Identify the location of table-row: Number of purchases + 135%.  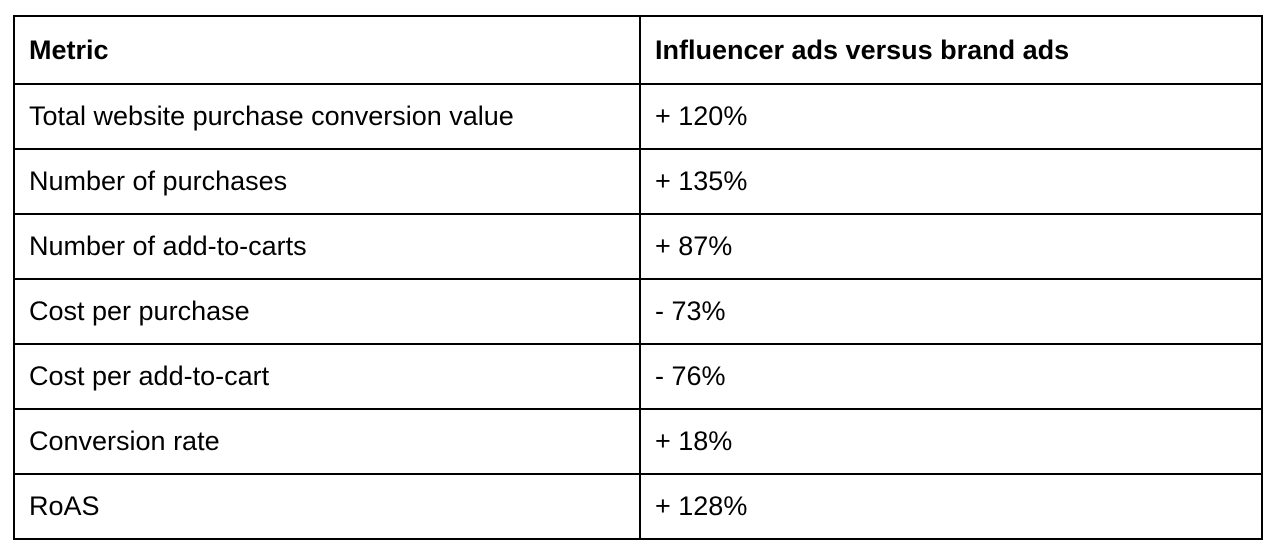
(638, 181).